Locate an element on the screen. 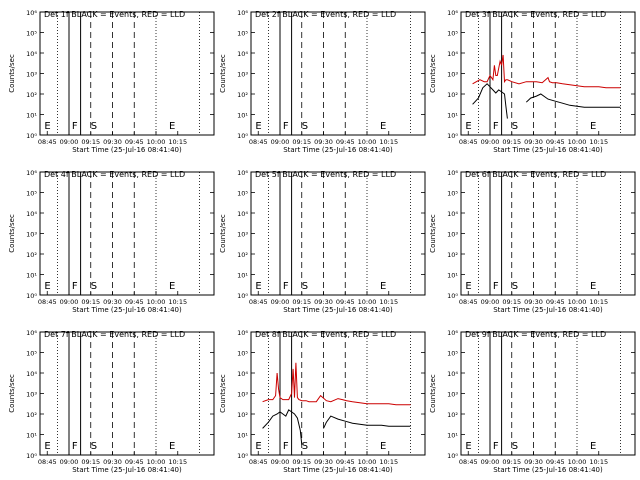 The image size is (640, 480). lld-line is located at coordinates (546, 71).